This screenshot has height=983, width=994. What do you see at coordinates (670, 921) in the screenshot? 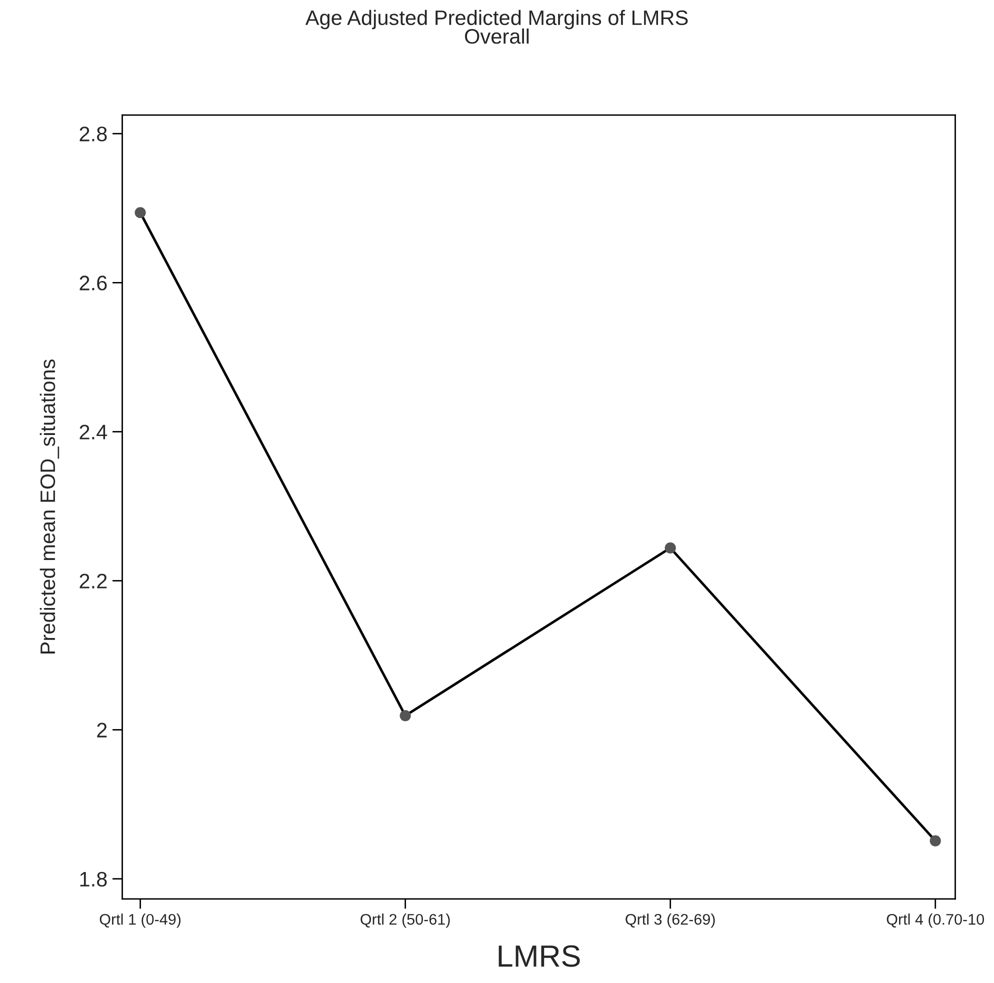
I see `x-tick-label: Qrtl 3 (62-69)` at bounding box center [670, 921].